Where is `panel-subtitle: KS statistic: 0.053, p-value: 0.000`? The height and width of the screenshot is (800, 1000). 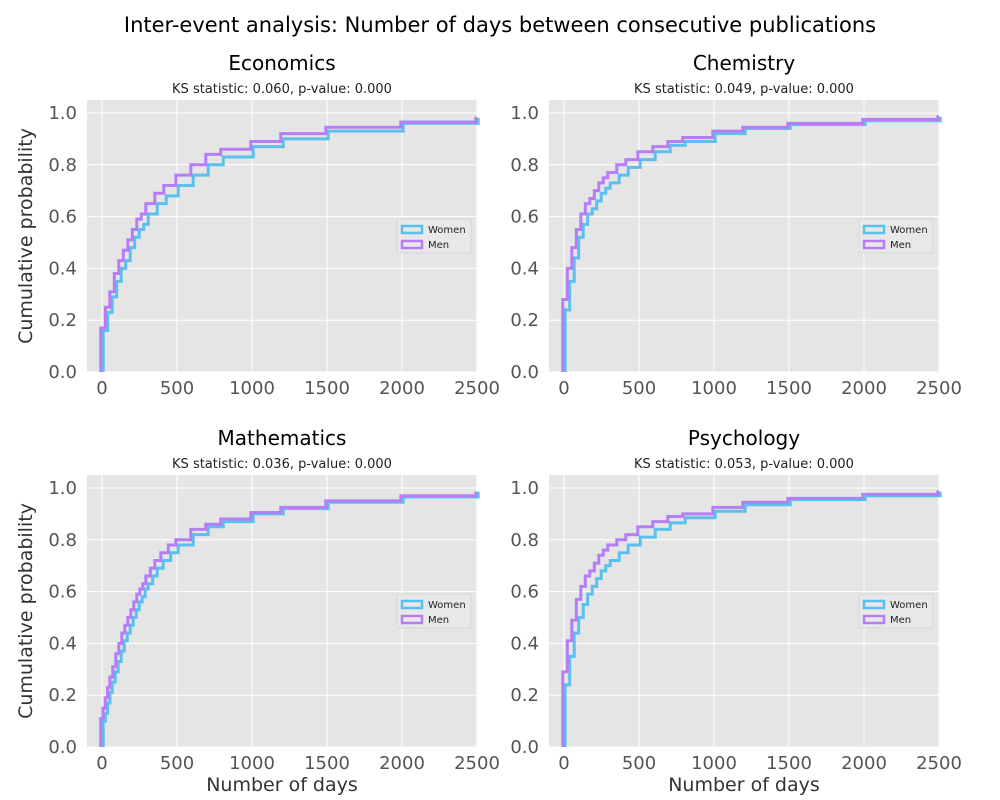 panel-subtitle: KS statistic: 0.053, p-value: 0.000 is located at coordinates (744, 464).